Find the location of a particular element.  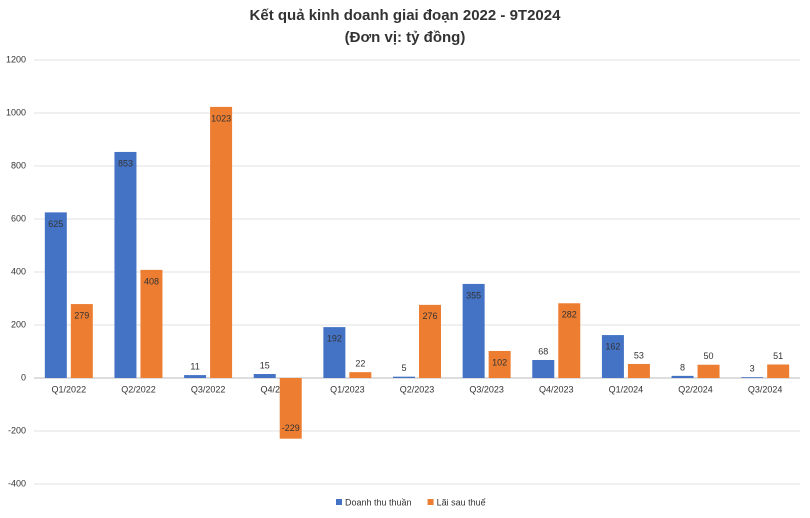

value-label: 3 is located at coordinates (752, 369).